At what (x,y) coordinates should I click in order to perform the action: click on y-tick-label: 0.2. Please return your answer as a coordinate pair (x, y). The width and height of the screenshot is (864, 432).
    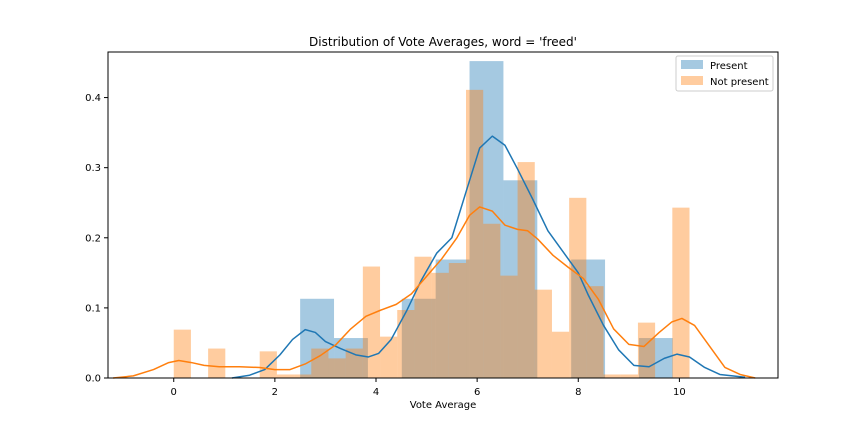
    Looking at the image, I should click on (93, 238).